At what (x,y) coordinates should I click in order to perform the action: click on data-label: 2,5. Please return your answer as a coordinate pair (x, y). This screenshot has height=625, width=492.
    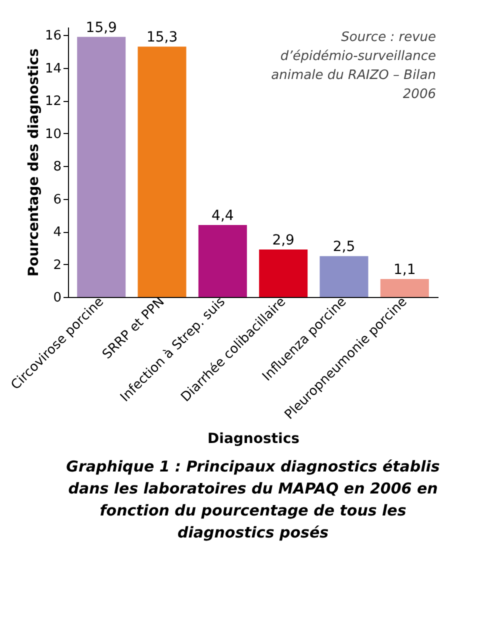
    Looking at the image, I should click on (344, 247).